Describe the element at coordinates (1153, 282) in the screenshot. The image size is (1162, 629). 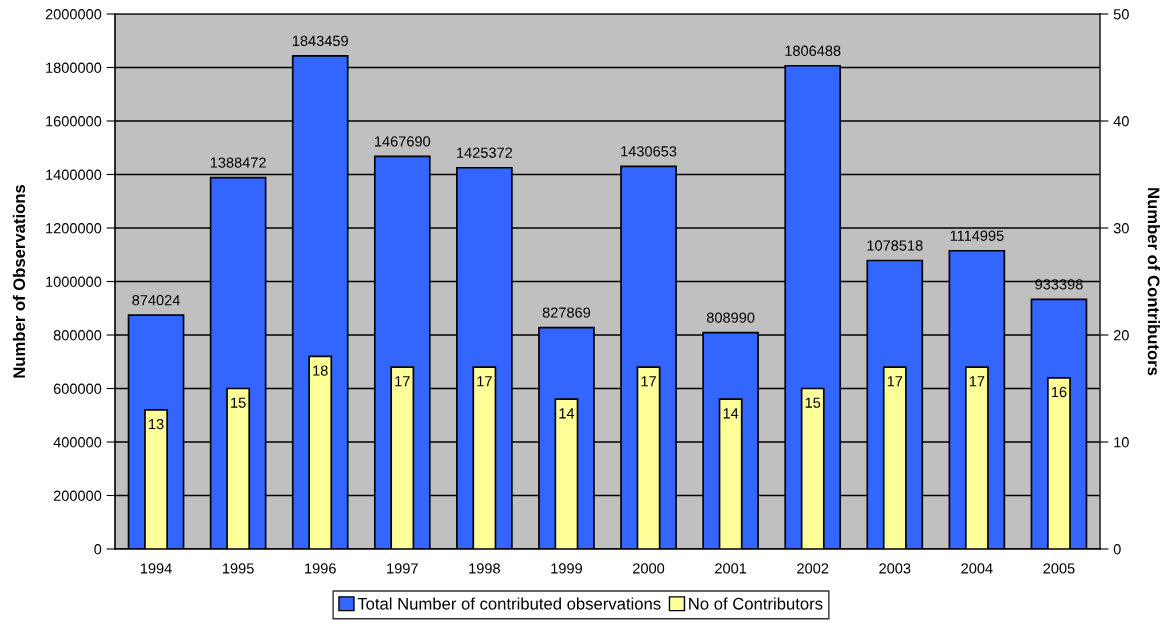
I see `y2-axis-title: Number of Contributors` at that location.